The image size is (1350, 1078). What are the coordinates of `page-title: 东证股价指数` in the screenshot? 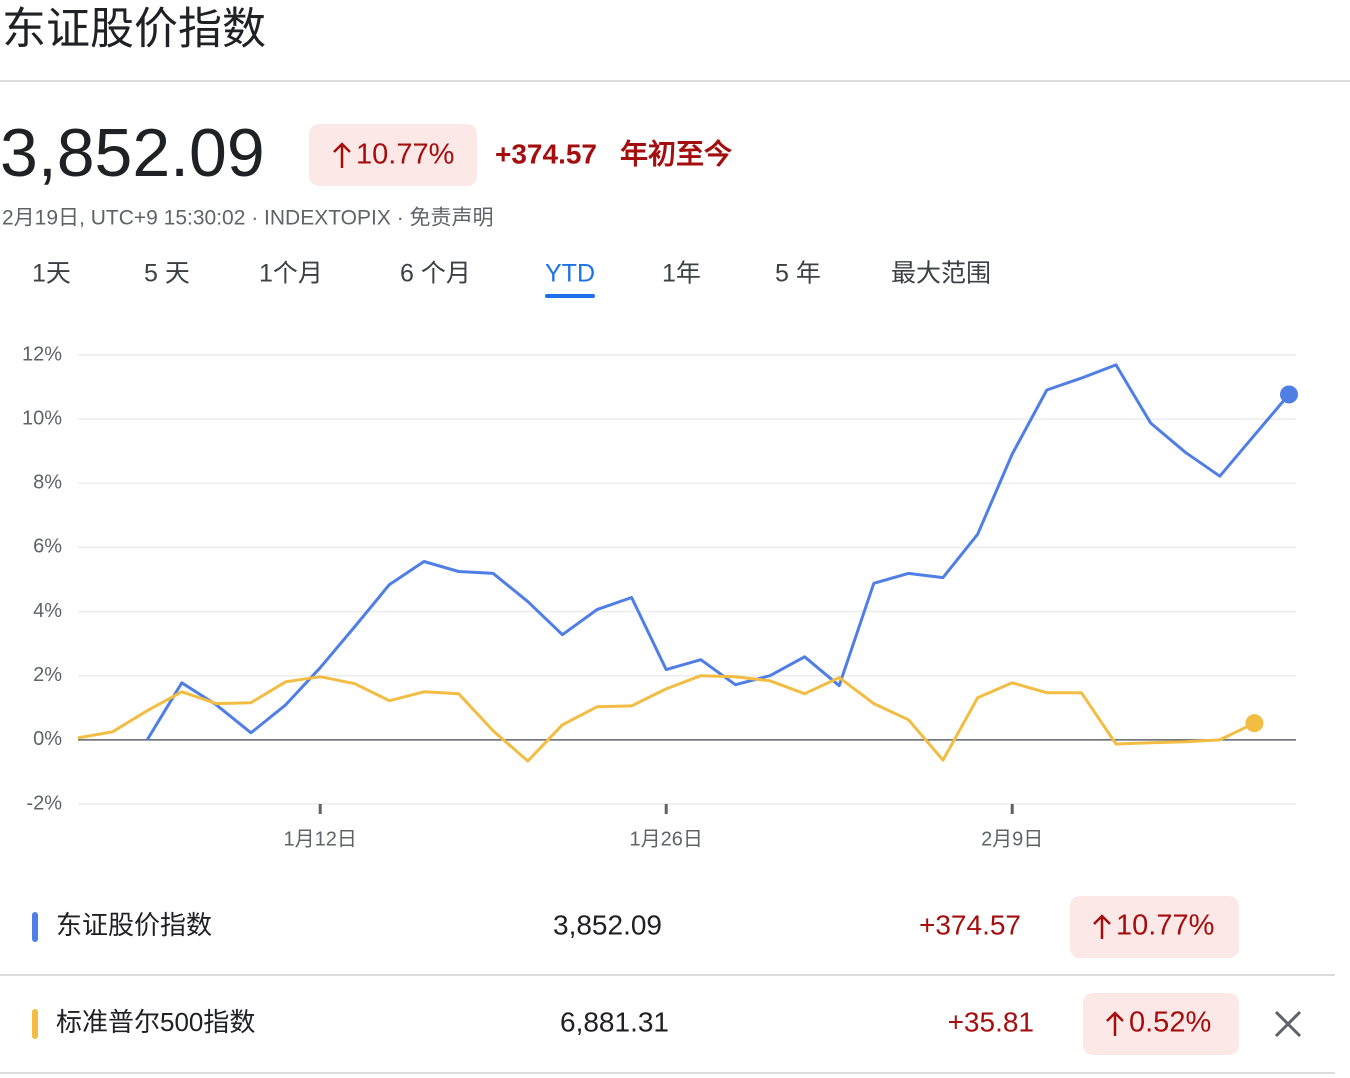 It's located at (134, 29).